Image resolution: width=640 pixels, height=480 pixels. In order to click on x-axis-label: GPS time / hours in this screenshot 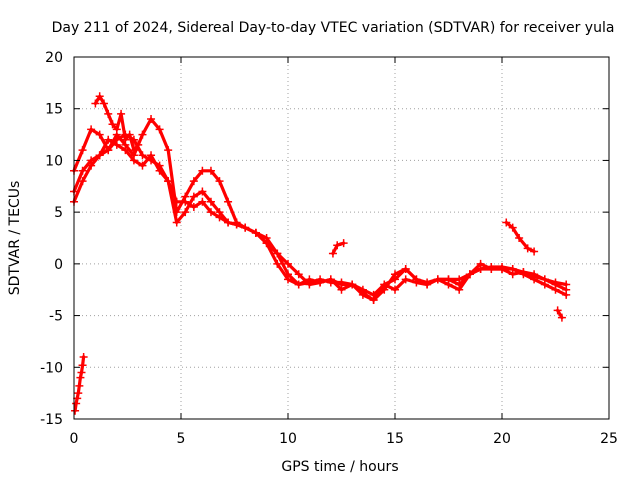, I will do `click(339, 467)`.